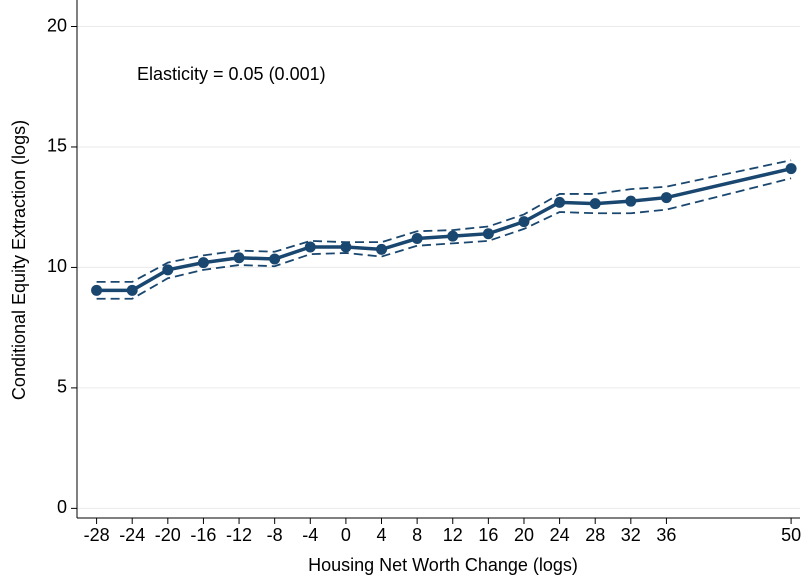 The image size is (809, 578). Describe the element at coordinates (524, 535) in the screenshot. I see `x-tick-label: 20` at that location.